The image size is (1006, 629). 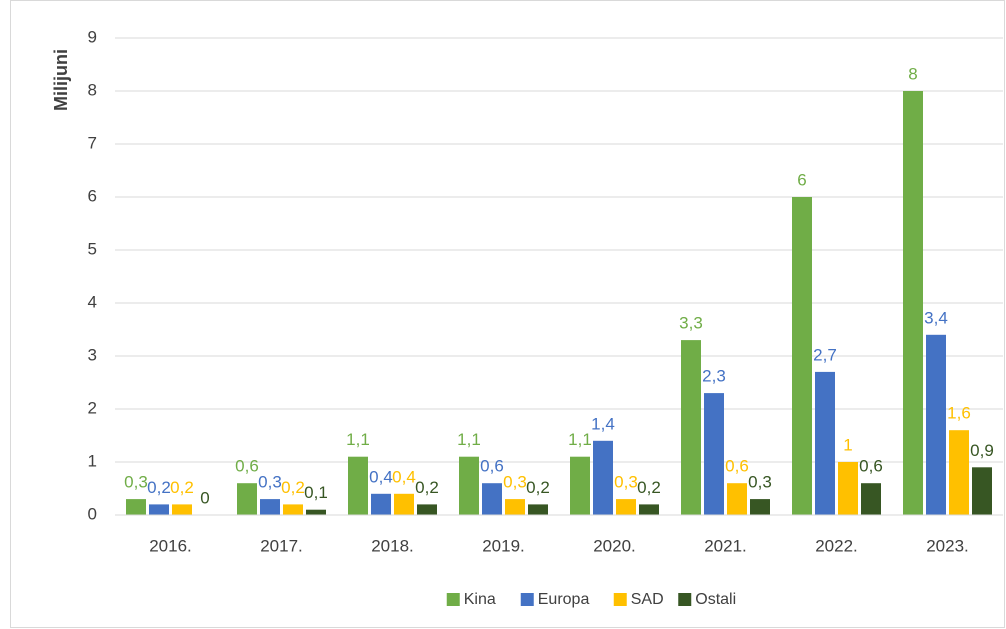 I want to click on data-label: 0,1, so click(x=316, y=492).